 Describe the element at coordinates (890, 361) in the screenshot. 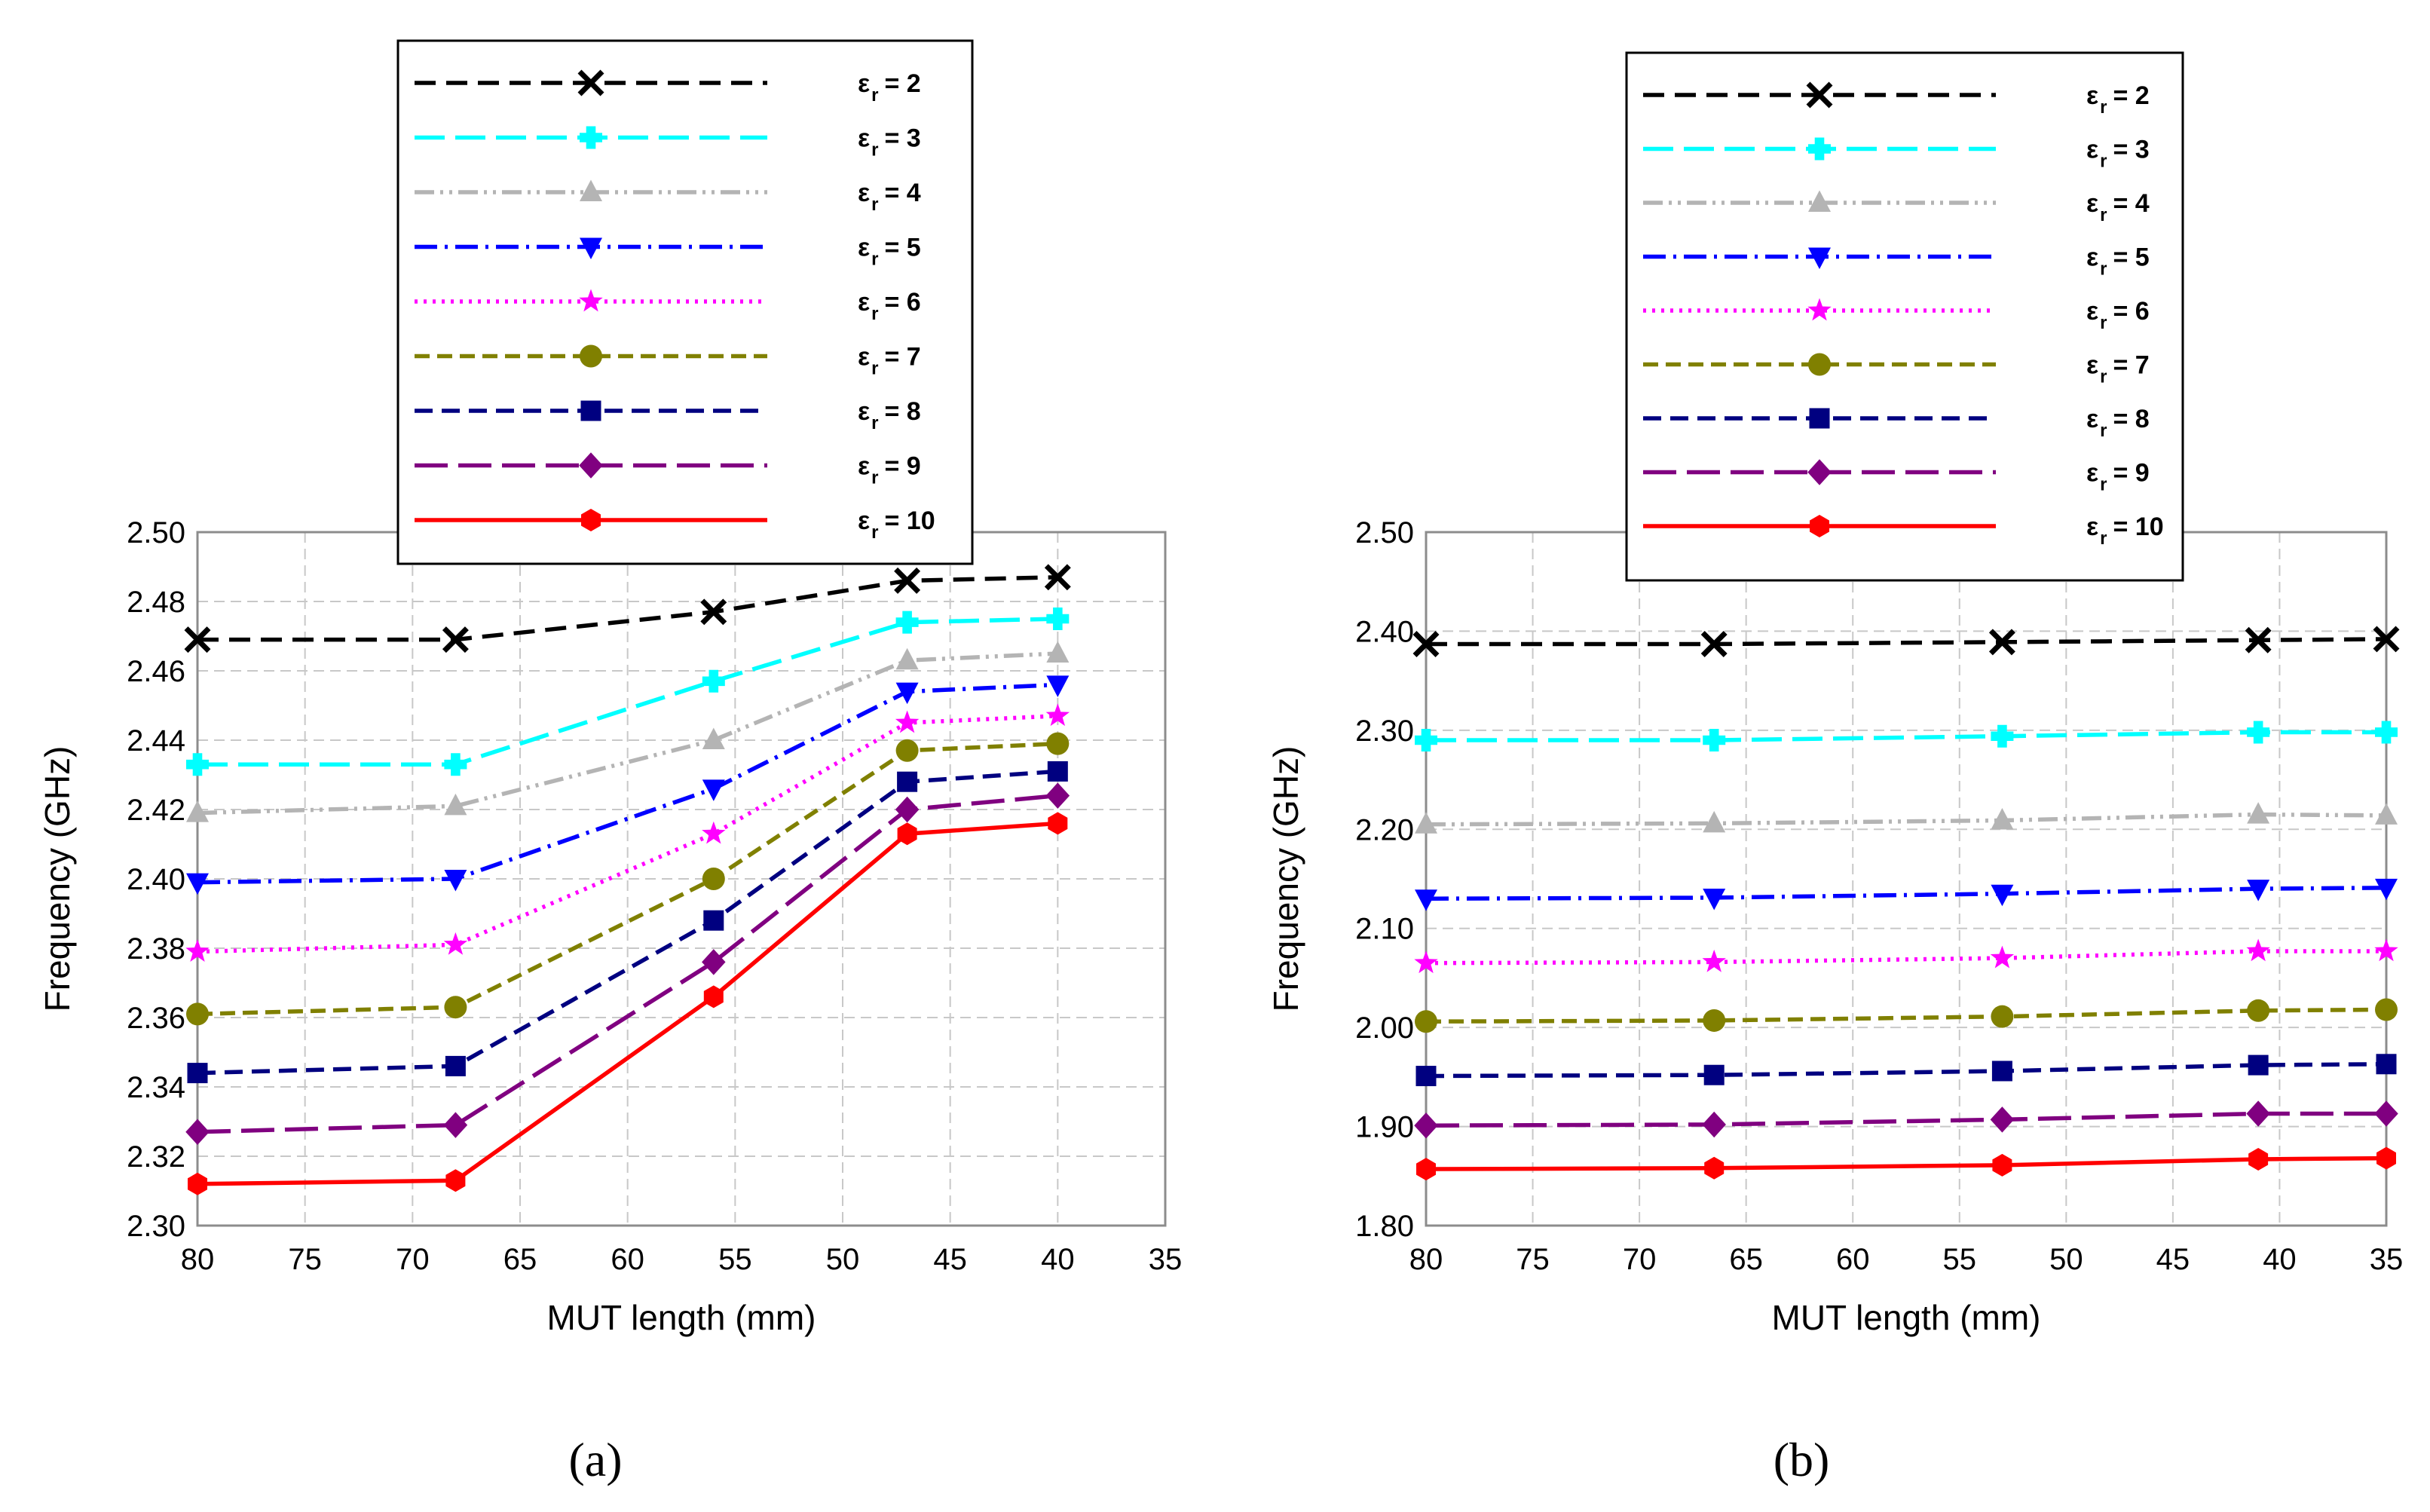

I see `chart-a-legend-label: εr = 7` at that location.